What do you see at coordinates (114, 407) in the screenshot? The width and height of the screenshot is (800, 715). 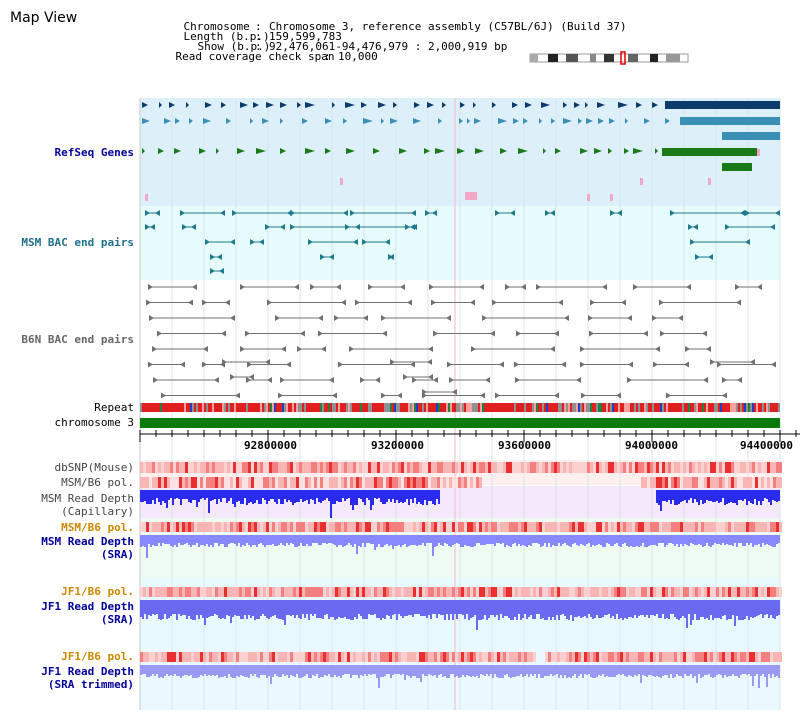 I see `track-label-repeat: Repeat` at bounding box center [114, 407].